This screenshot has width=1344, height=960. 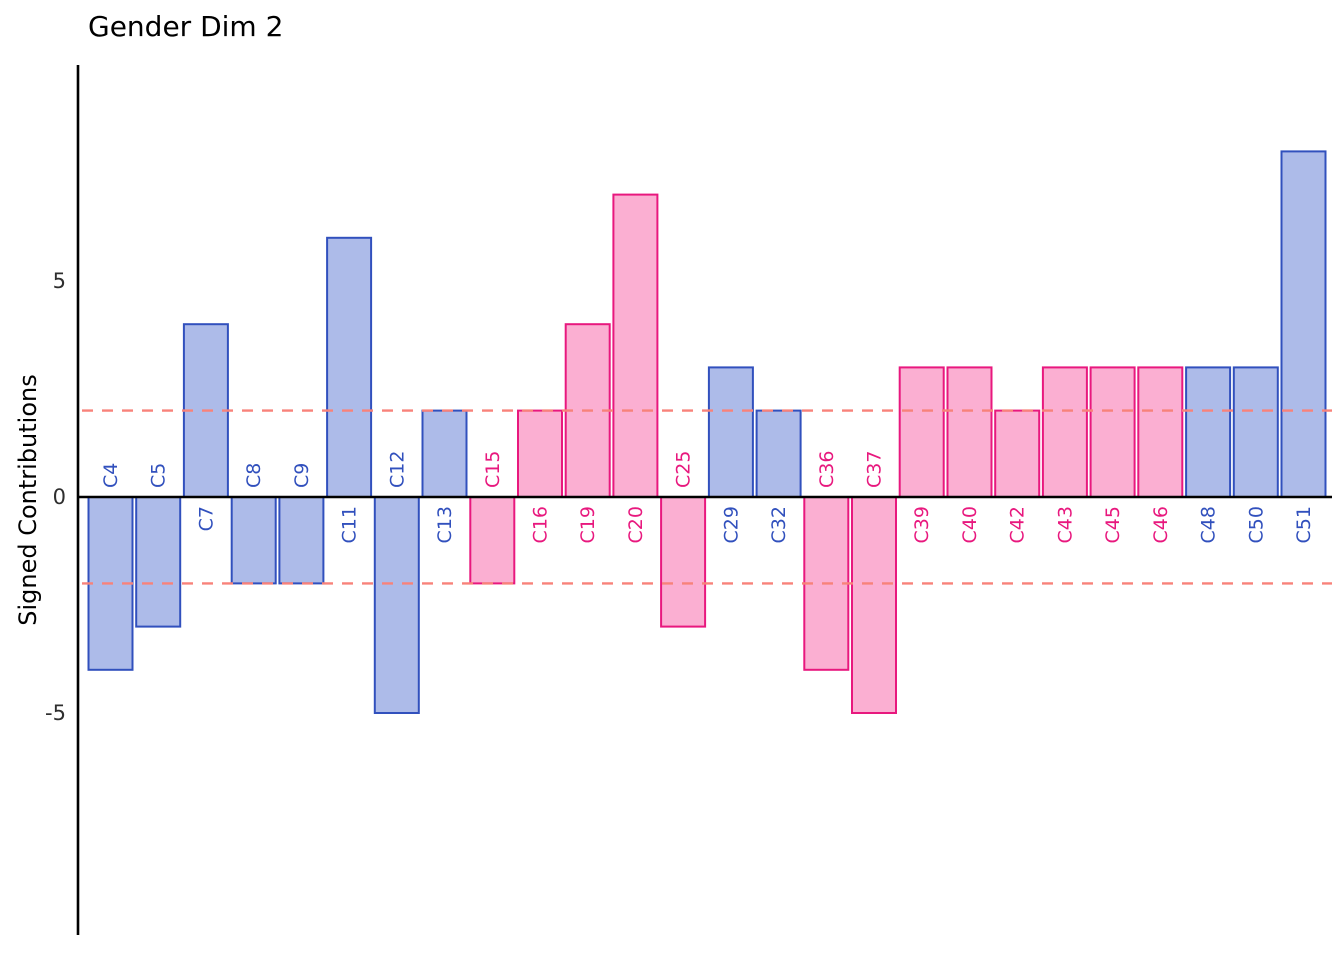 What do you see at coordinates (730, 432) in the screenshot?
I see `bar-C29` at bounding box center [730, 432].